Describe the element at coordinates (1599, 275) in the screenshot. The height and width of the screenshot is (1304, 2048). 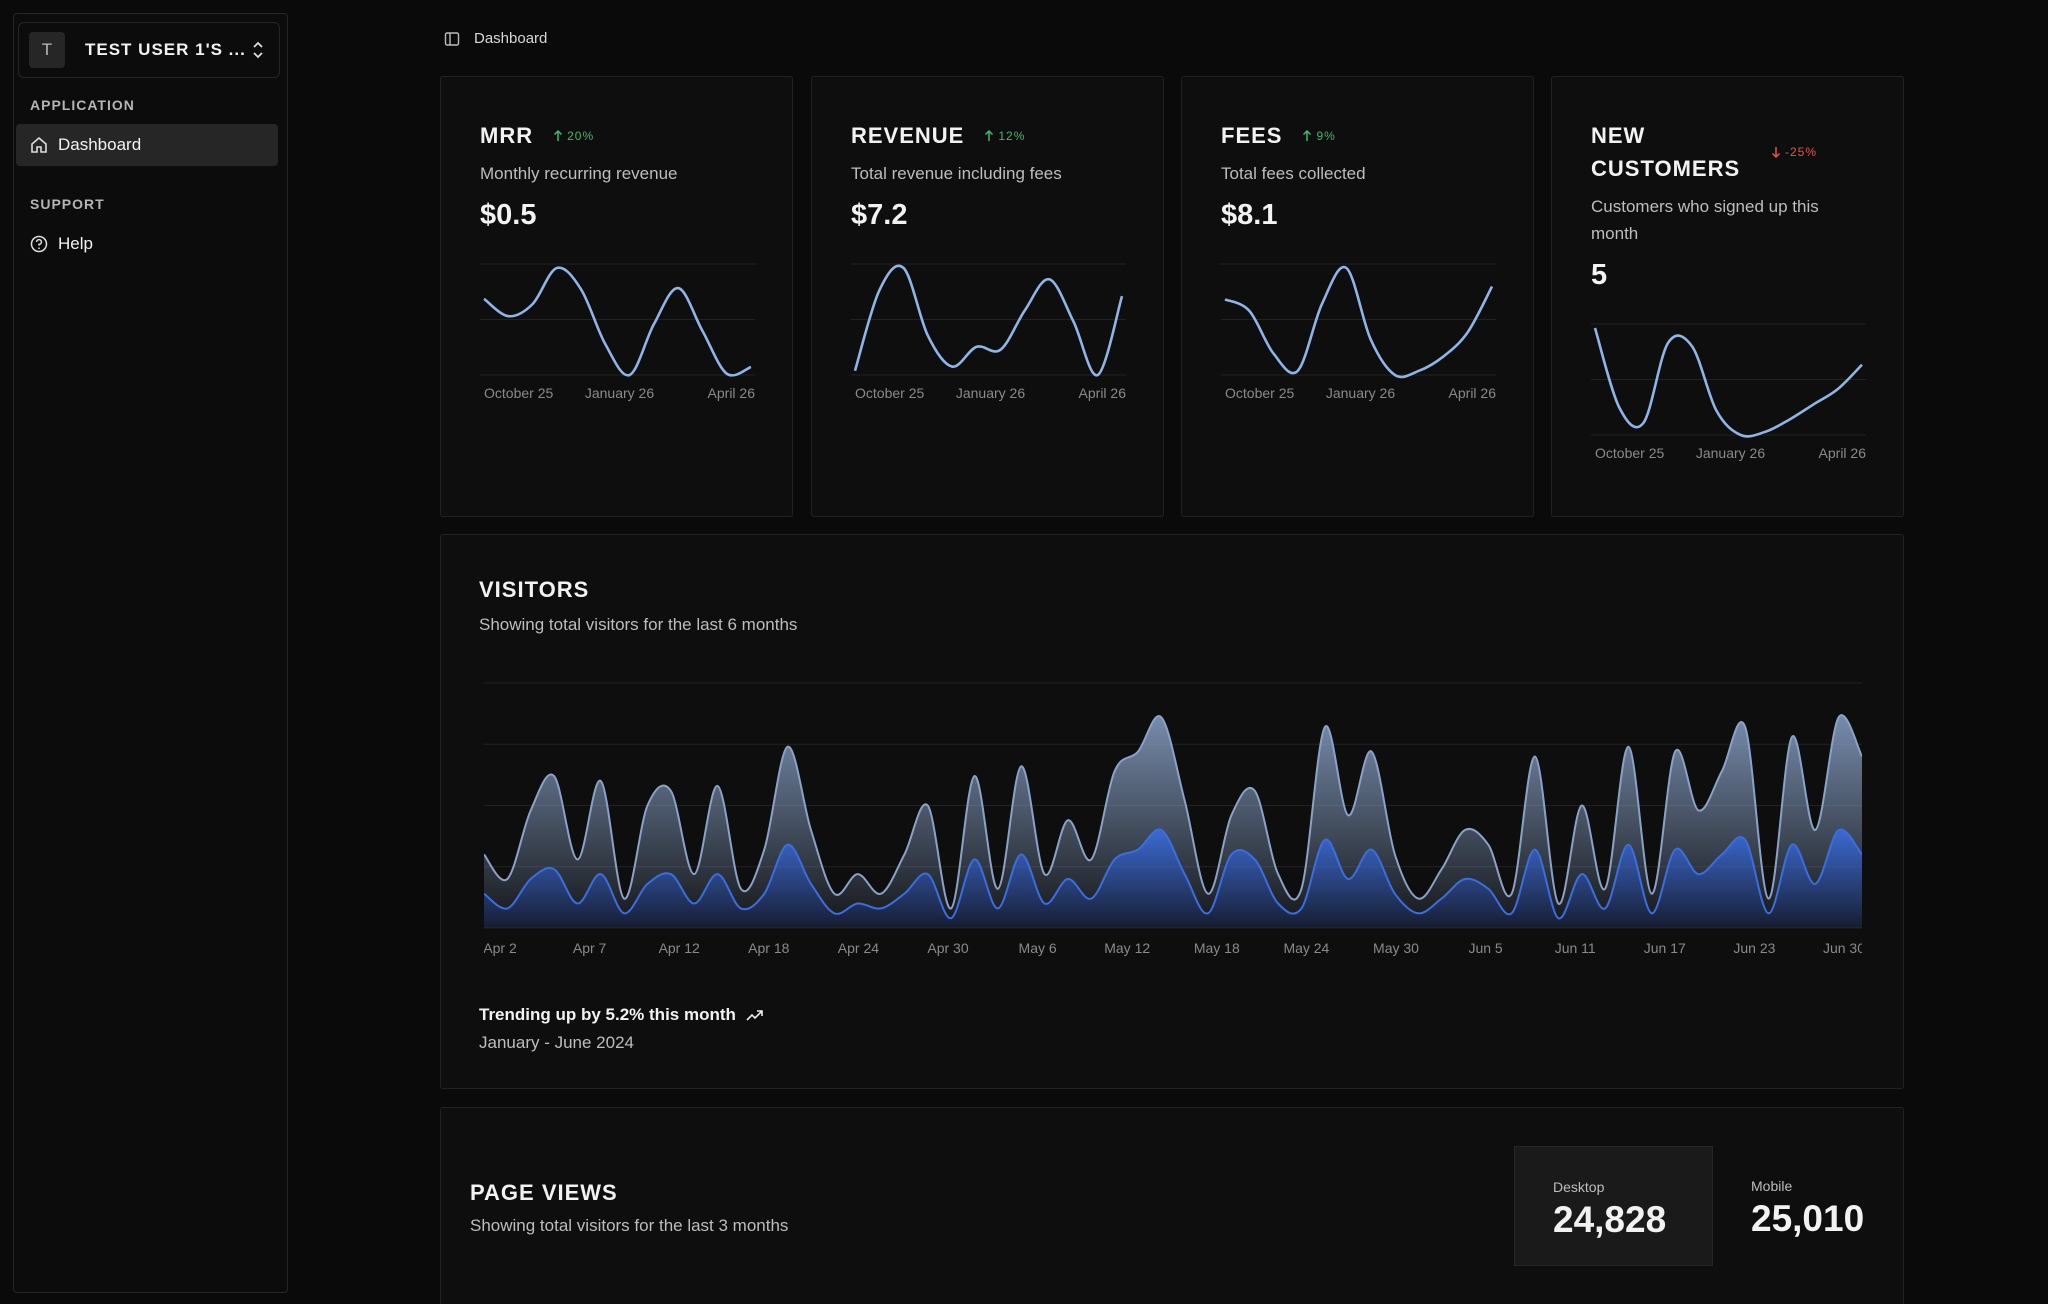
I see `metric-value: 5` at that location.